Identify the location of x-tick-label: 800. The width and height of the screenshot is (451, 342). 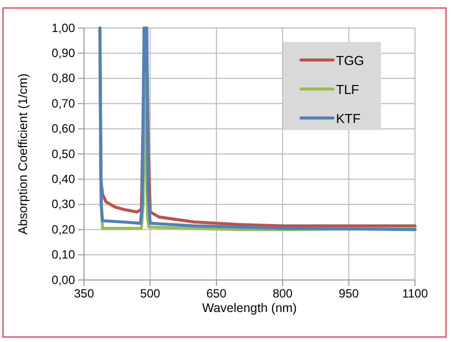
(282, 293).